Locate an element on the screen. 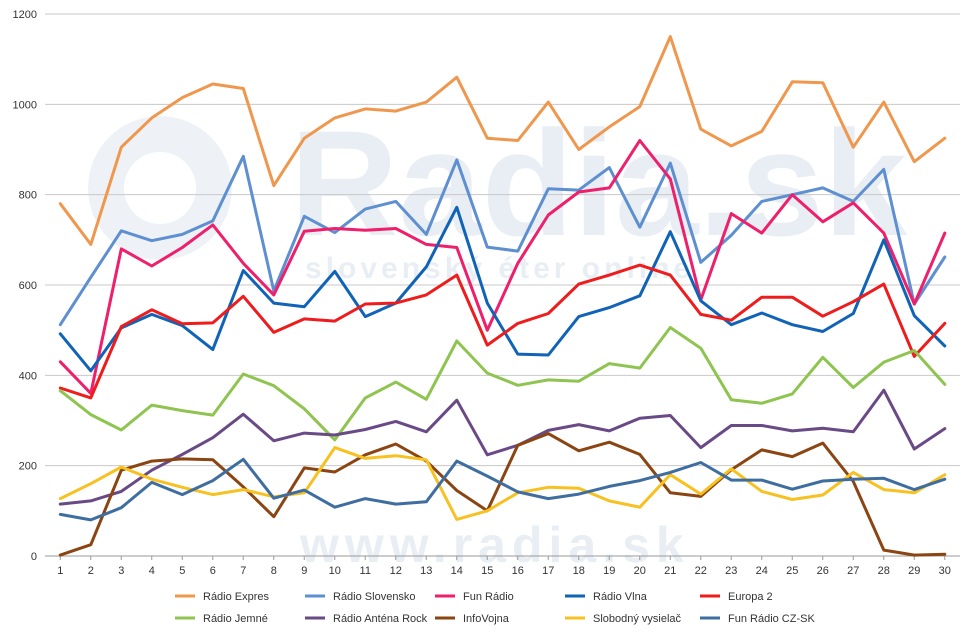 The width and height of the screenshot is (976, 638). y-tick-label: 800 is located at coordinates (28, 196).